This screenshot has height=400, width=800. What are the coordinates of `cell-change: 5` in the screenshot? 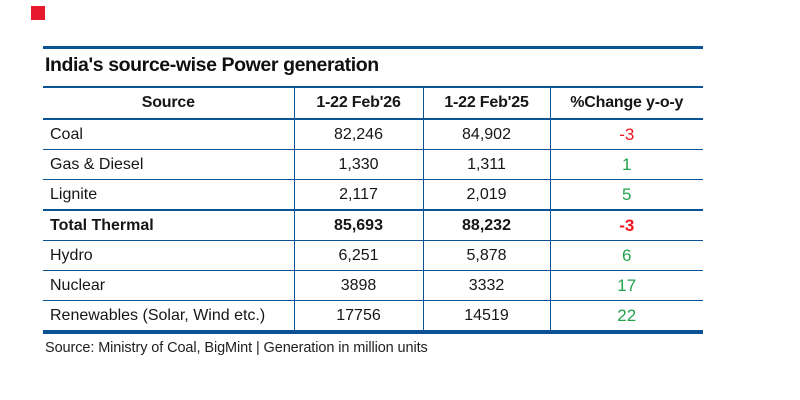 It's located at (626, 194).